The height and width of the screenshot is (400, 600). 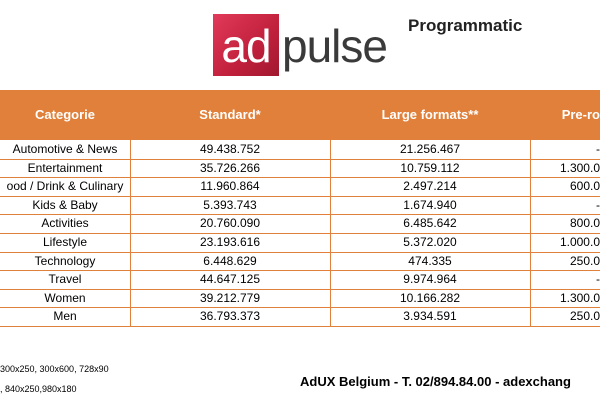 I want to click on table-cell: 3.934.591, so click(x=430, y=316).